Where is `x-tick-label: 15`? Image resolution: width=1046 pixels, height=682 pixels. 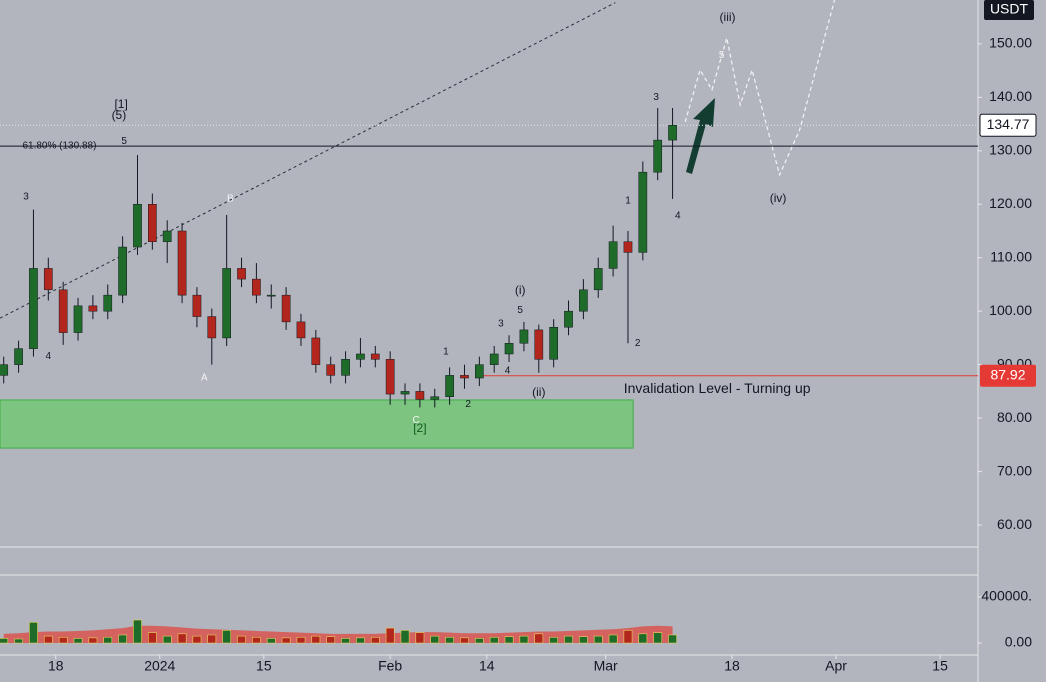
x-tick-label: 15 is located at coordinates (264, 666).